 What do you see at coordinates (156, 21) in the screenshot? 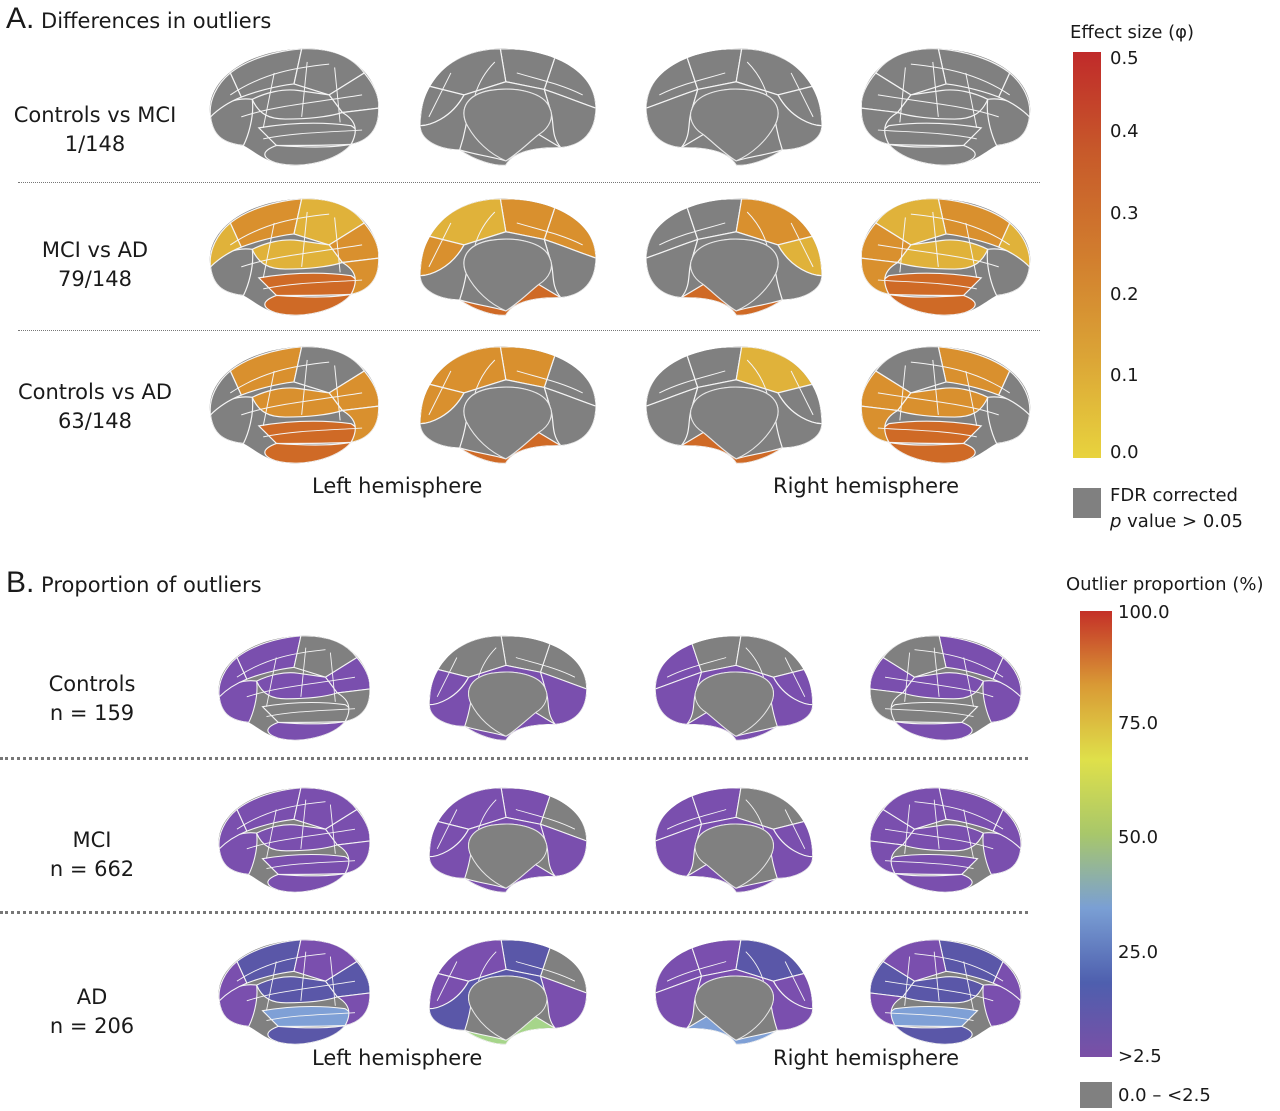
I see `panel-a-title-text: Differences in outliers` at bounding box center [156, 21].